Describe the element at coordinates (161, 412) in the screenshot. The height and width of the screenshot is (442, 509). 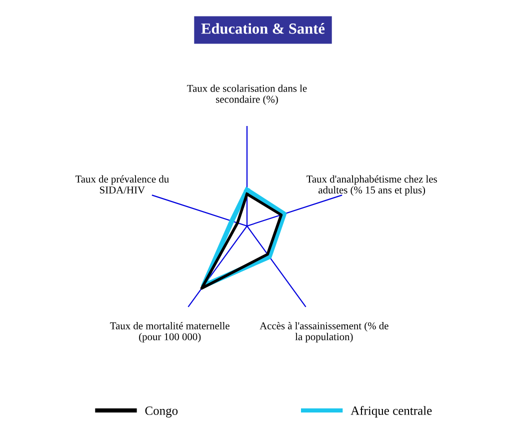
I see `legend-label: Congo` at that location.